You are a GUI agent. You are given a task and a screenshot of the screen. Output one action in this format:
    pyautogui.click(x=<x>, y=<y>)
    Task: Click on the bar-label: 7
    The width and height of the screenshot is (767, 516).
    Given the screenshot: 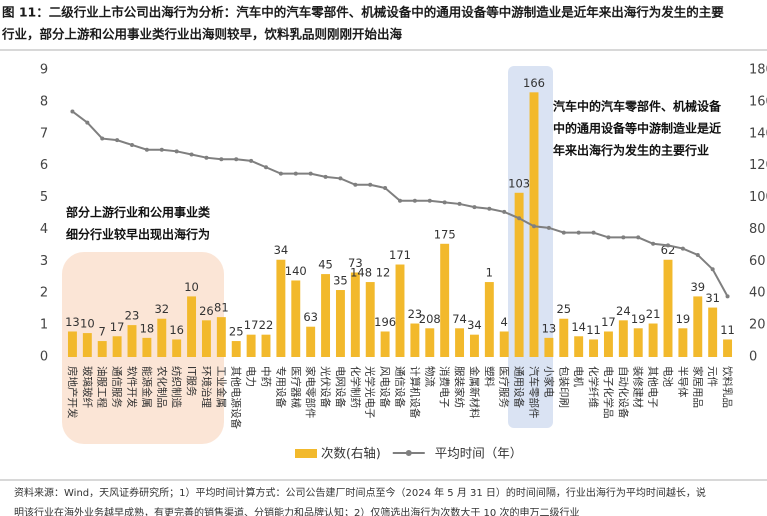 What is the action you would take?
    pyautogui.click(x=102, y=332)
    